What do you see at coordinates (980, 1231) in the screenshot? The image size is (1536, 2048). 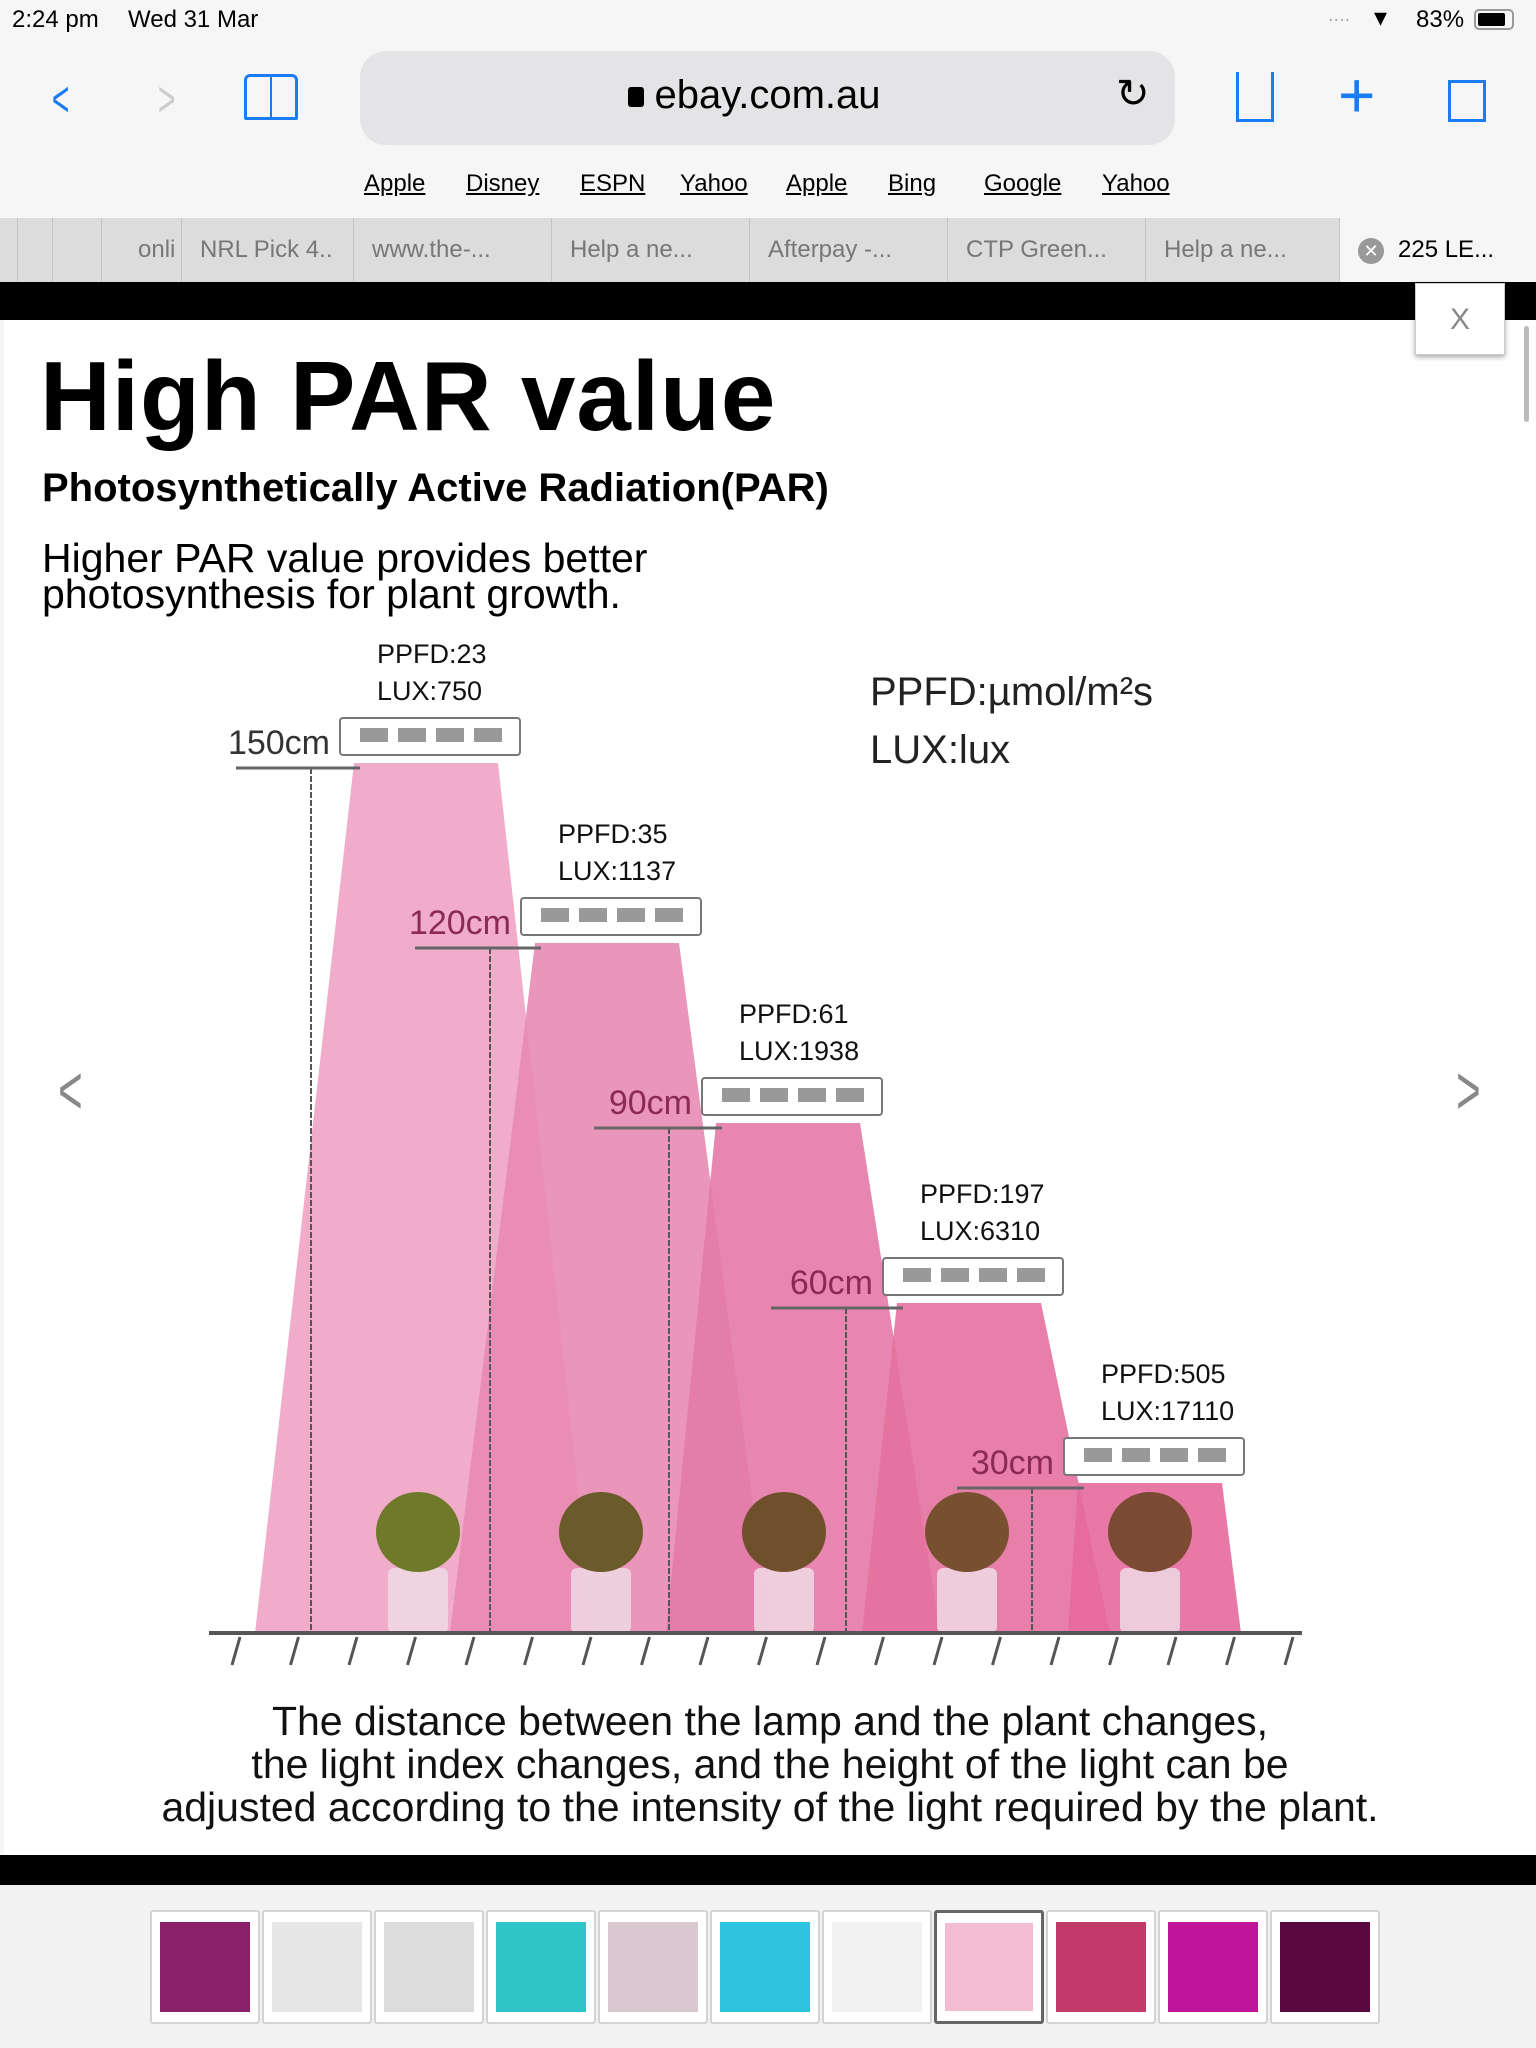 I see `lux-label: LUX:6310` at bounding box center [980, 1231].